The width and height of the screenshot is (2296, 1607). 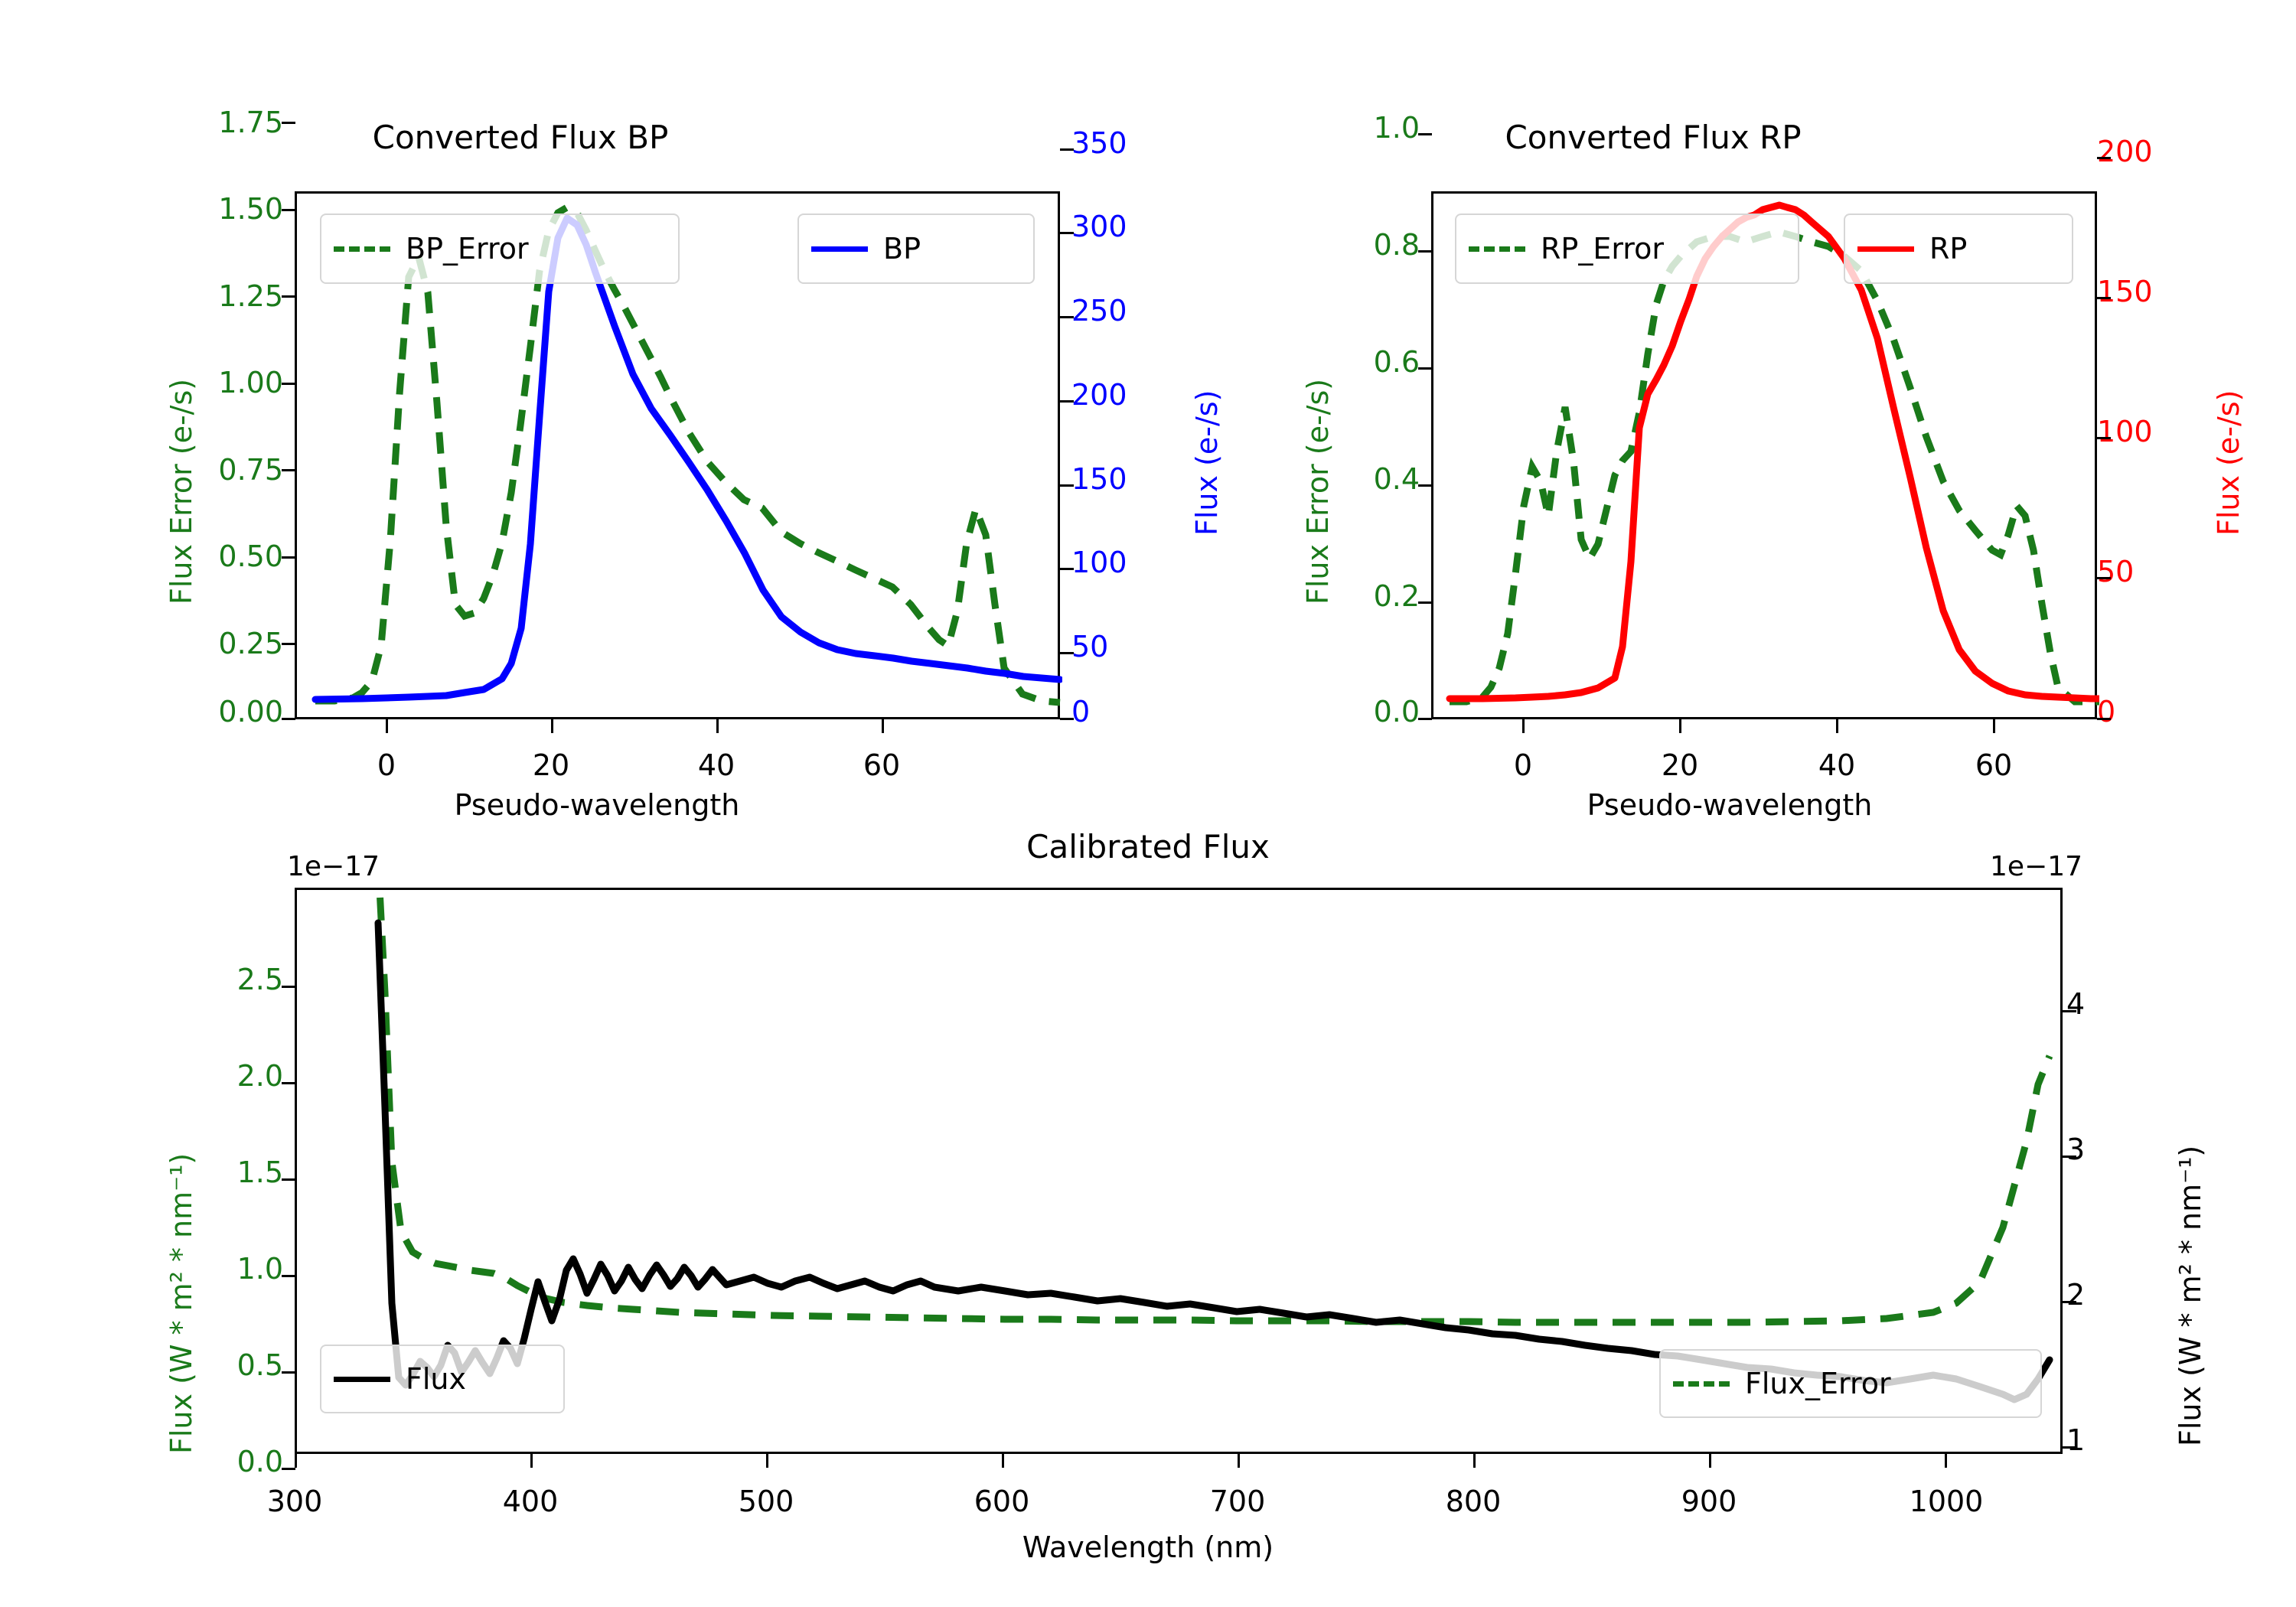 What do you see at coordinates (2116, 571) in the screenshot?
I see `rp-ytick-right-1: 50` at bounding box center [2116, 571].